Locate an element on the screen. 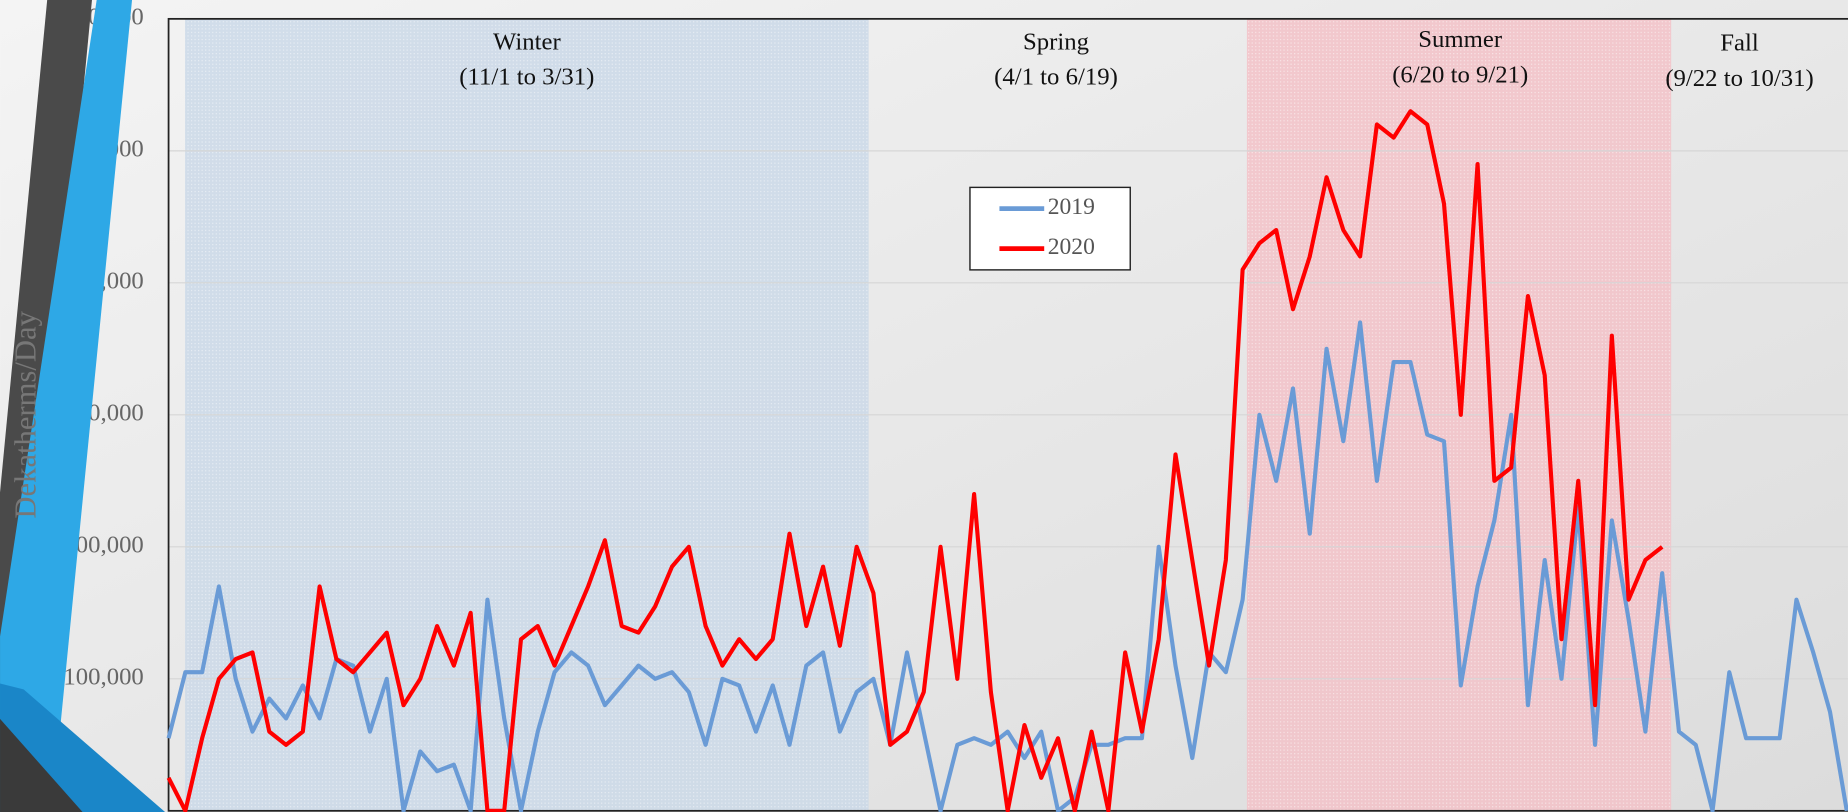 The height and width of the screenshot is (812, 1848). season-name: Spring is located at coordinates (1056, 41).